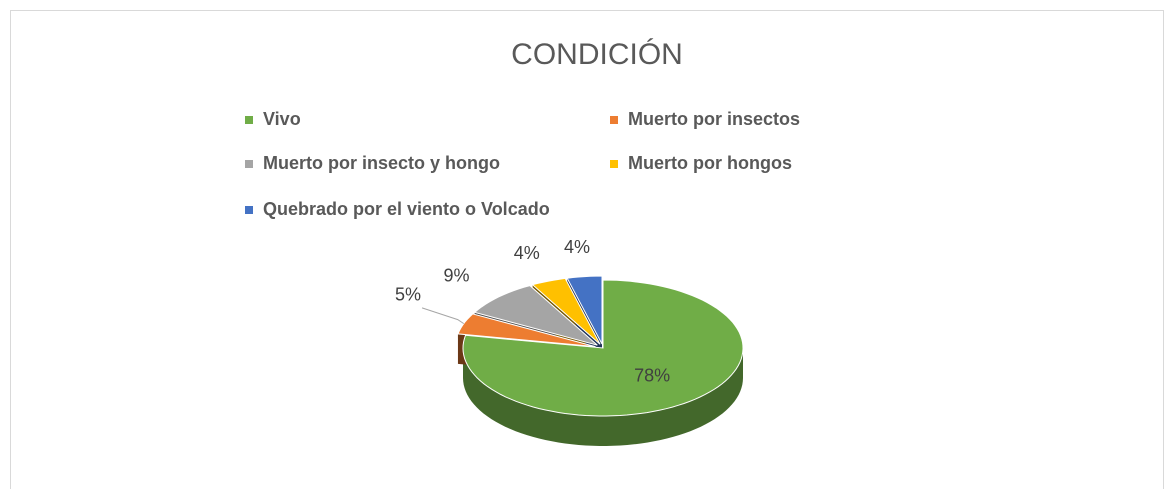 This screenshot has height=489, width=1174. What do you see at coordinates (603, 397) in the screenshot?
I see `slice-side` at bounding box center [603, 397].